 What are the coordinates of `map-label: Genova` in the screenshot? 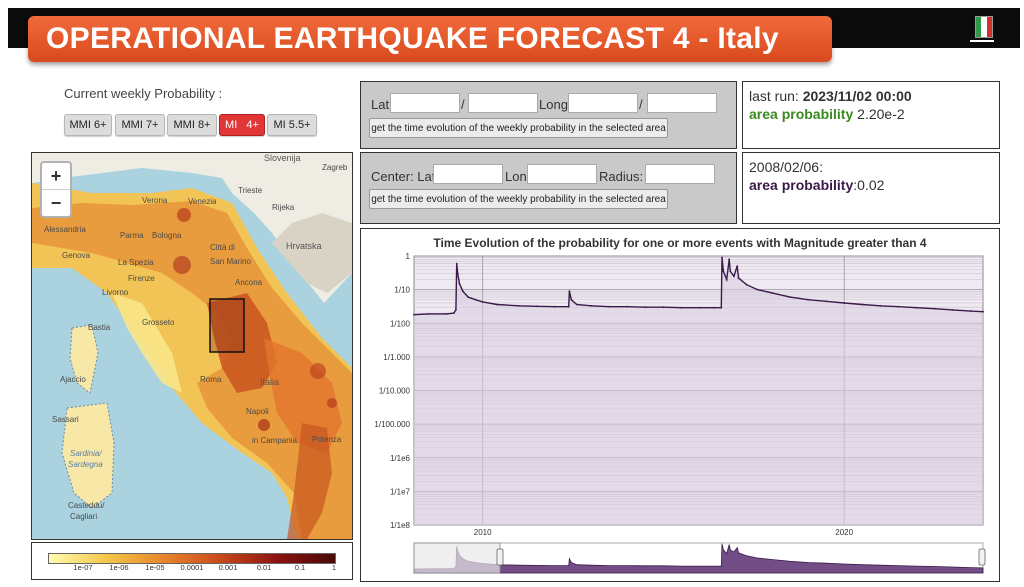 It's located at (76, 255).